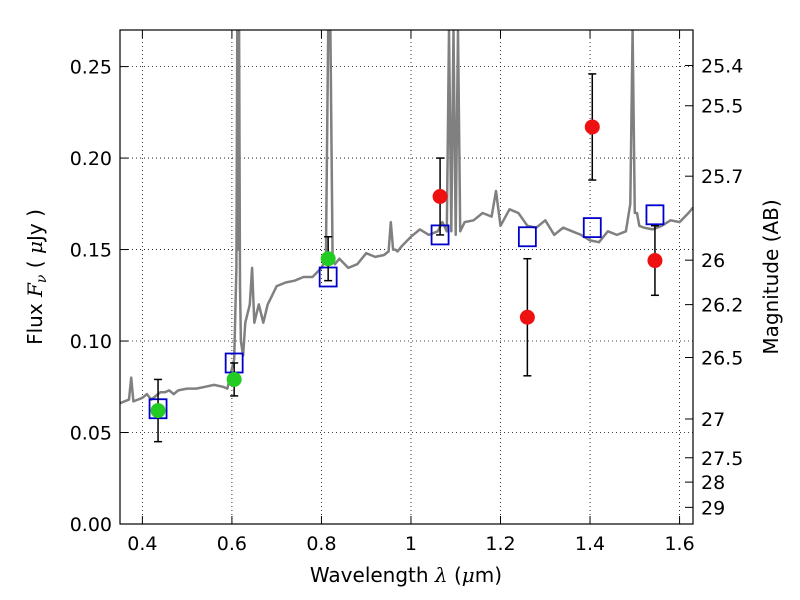 The image size is (800, 600). What do you see at coordinates (771, 276) in the screenshot?
I see `y2-axis-label: Magnitude (AB)` at bounding box center [771, 276].